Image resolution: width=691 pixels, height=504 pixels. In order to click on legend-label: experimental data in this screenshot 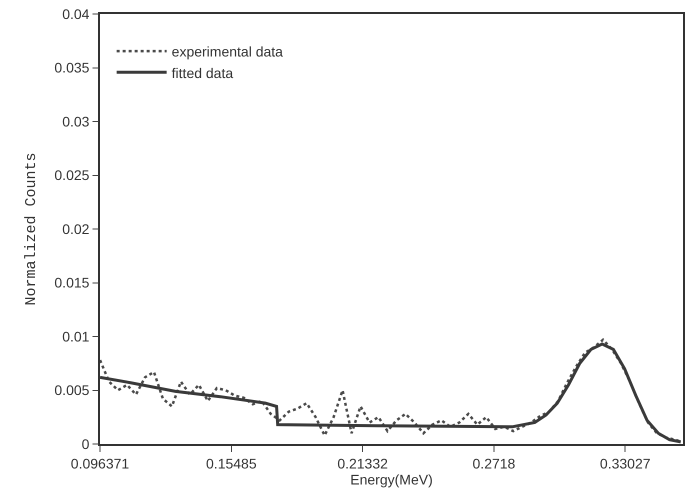, I will do `click(228, 52)`.